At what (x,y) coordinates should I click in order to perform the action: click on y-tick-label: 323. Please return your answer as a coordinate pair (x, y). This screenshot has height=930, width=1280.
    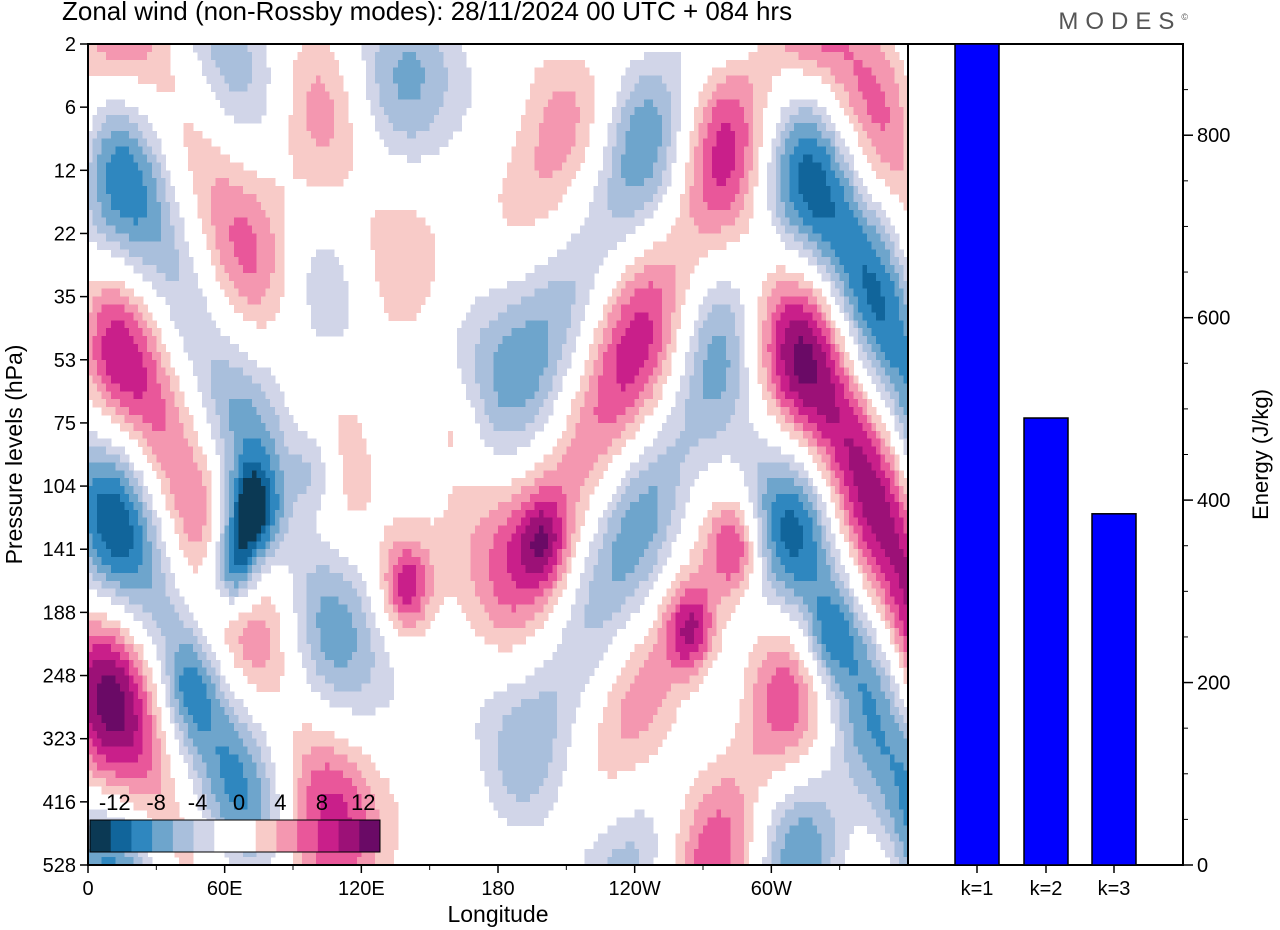
    Looking at the image, I should click on (59, 740).